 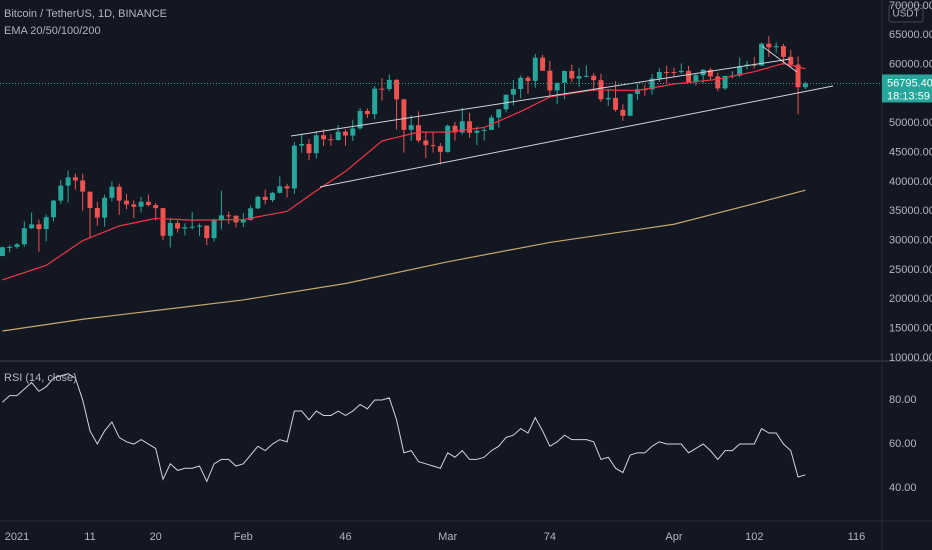 I want to click on y-tick-label: 15000.00, so click(x=910, y=329).